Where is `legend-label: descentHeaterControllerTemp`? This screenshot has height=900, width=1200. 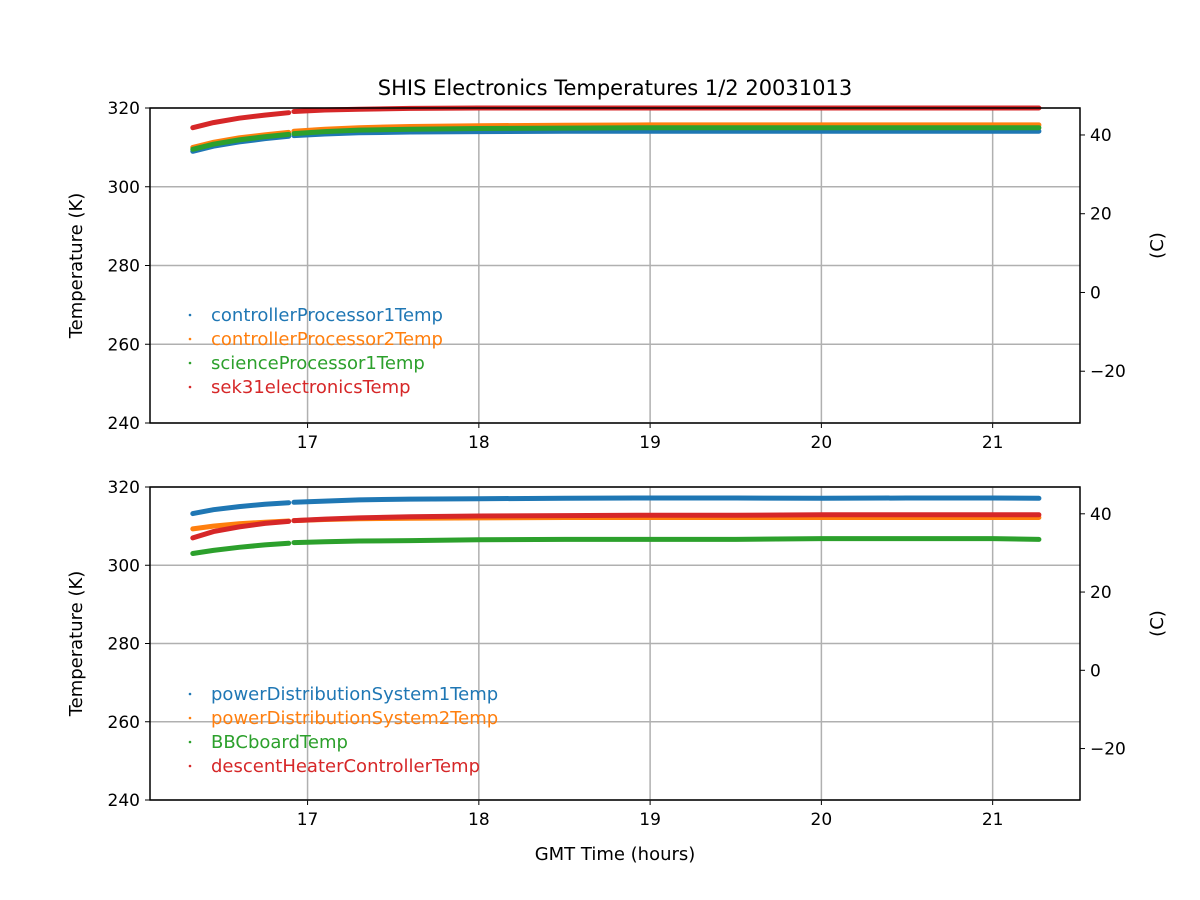
legend-label: descentHeaterControllerTemp is located at coordinates (345, 766).